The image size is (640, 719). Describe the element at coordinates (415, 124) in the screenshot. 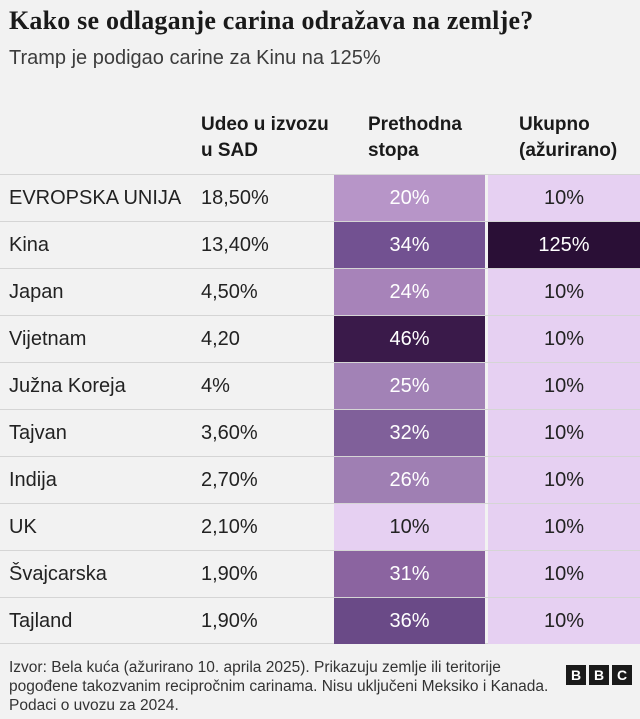

I see `column-header-prev-line1: Prethodna` at that location.